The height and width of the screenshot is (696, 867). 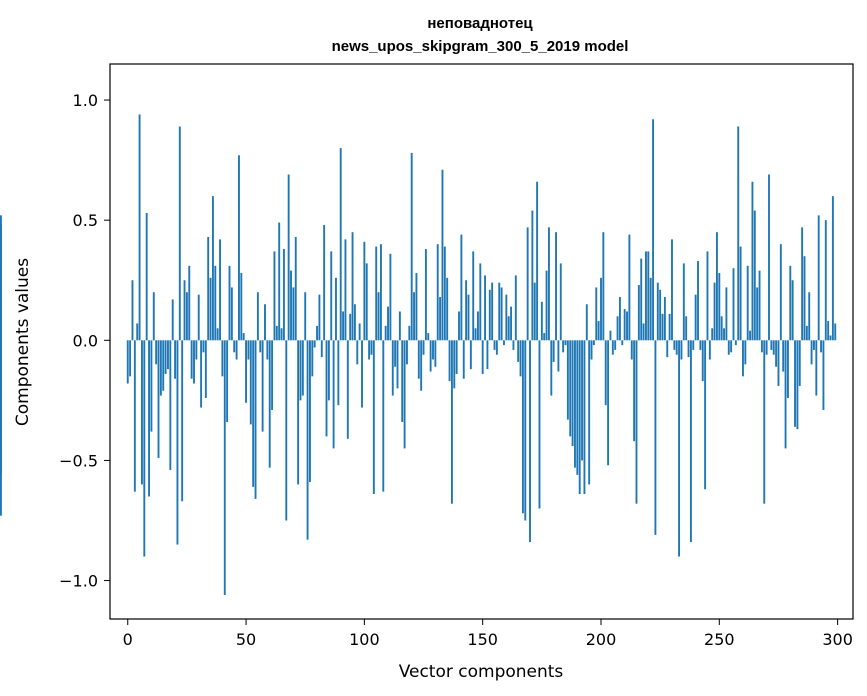 I want to click on chart-title: неповаднотец, so click(x=480, y=23).